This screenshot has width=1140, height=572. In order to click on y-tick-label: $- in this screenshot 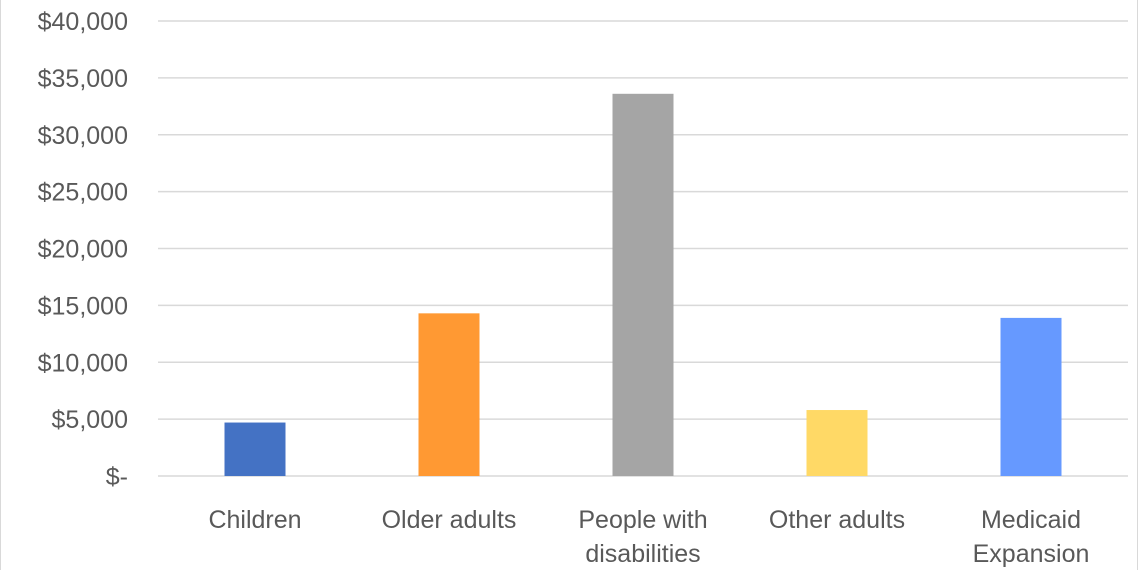, I will do `click(117, 477)`.